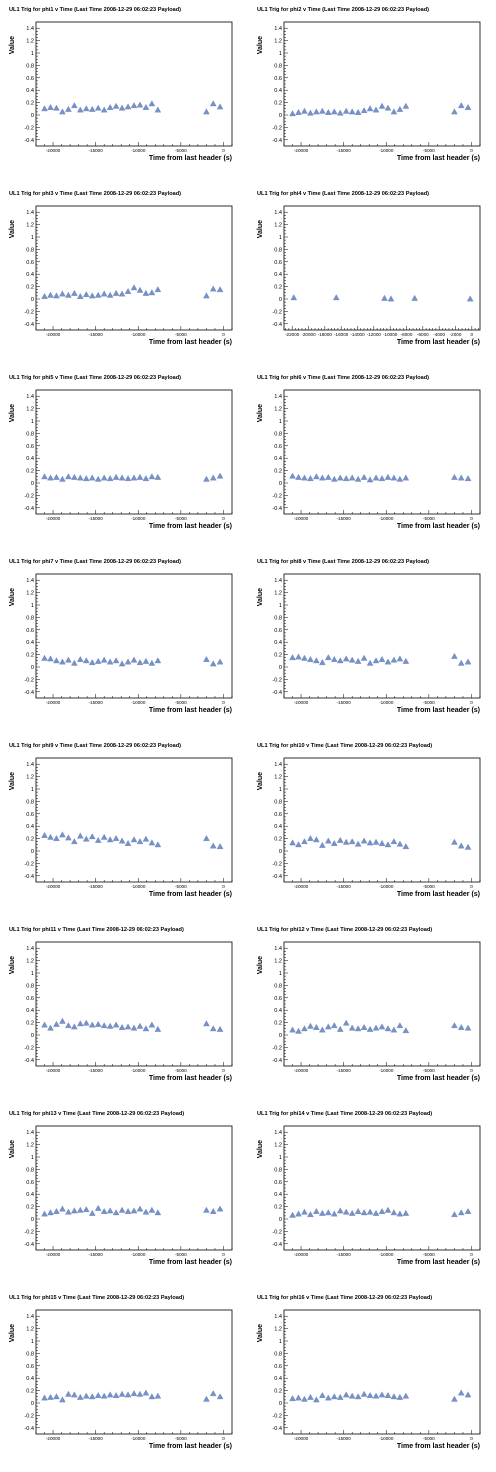 Image resolution: width=496 pixels, height=1472 pixels. What do you see at coordinates (30, 1354) in the screenshot?
I see `y-tick-label: 0.8` at bounding box center [30, 1354].